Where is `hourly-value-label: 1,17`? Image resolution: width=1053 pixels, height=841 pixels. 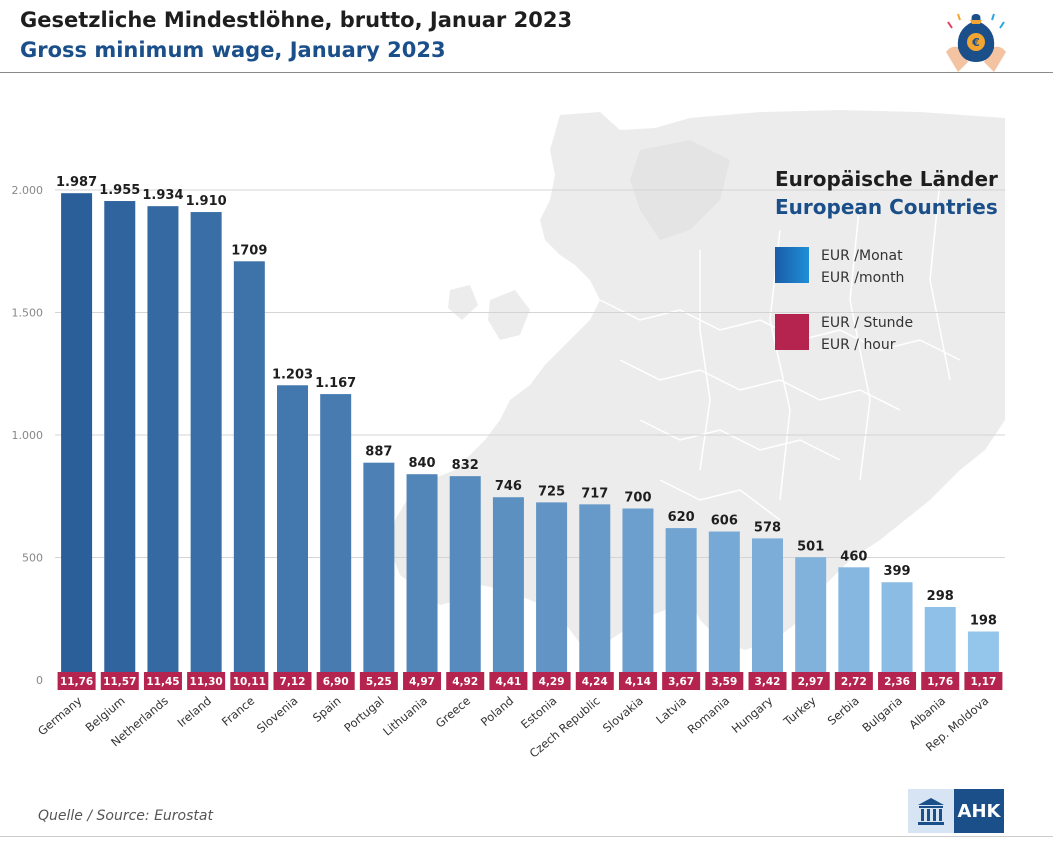
hourly-value-label: 1,17 is located at coordinates (983, 682).